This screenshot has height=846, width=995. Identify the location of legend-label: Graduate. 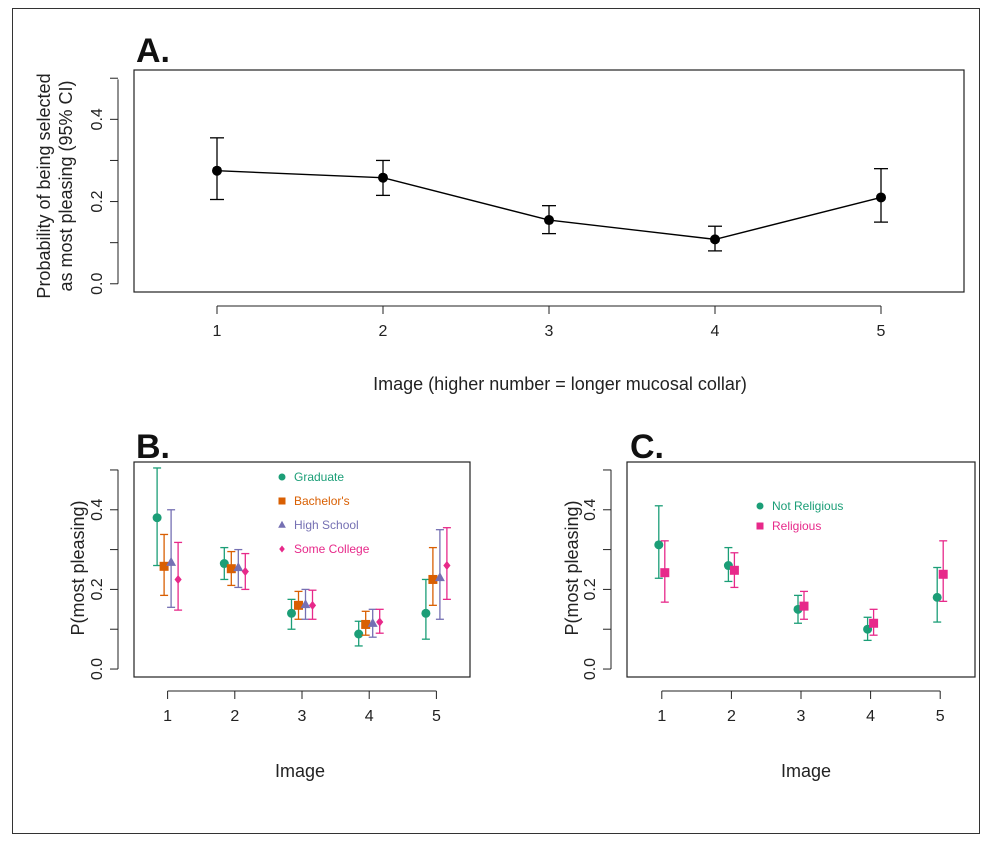
(319, 477).